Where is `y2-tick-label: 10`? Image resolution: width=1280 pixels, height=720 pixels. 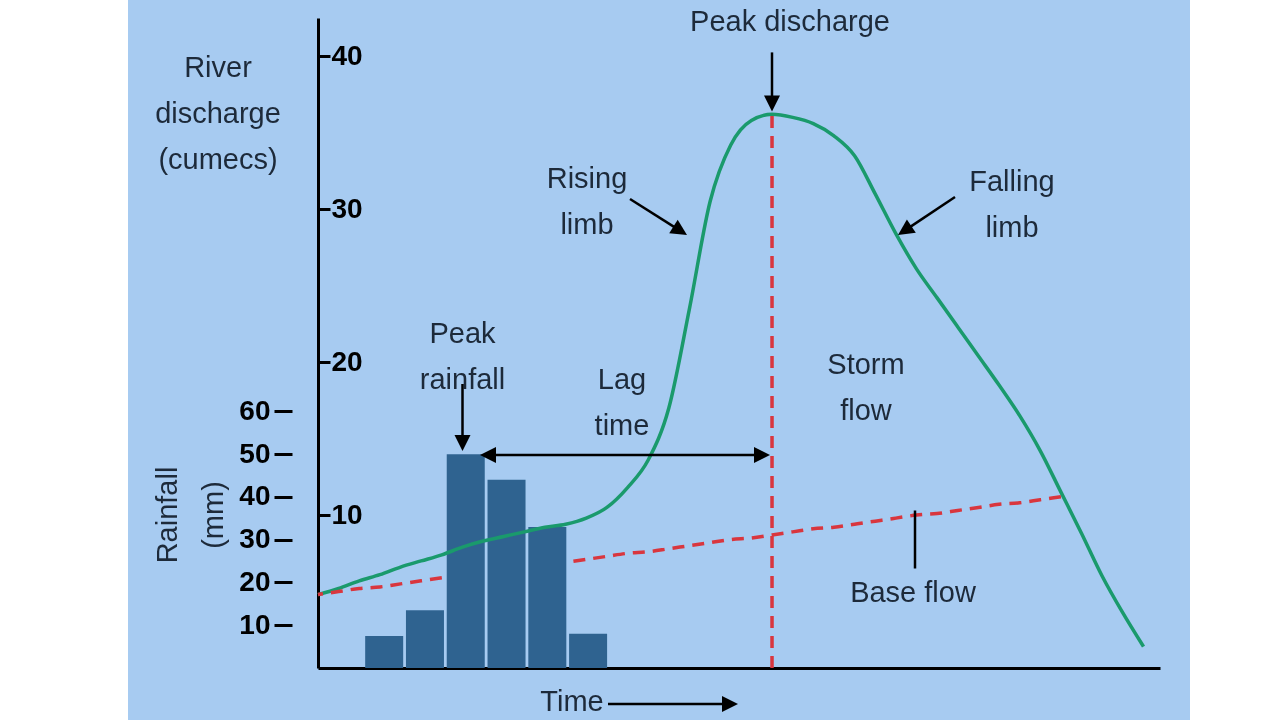
y2-tick-label: 10 is located at coordinates (347, 514).